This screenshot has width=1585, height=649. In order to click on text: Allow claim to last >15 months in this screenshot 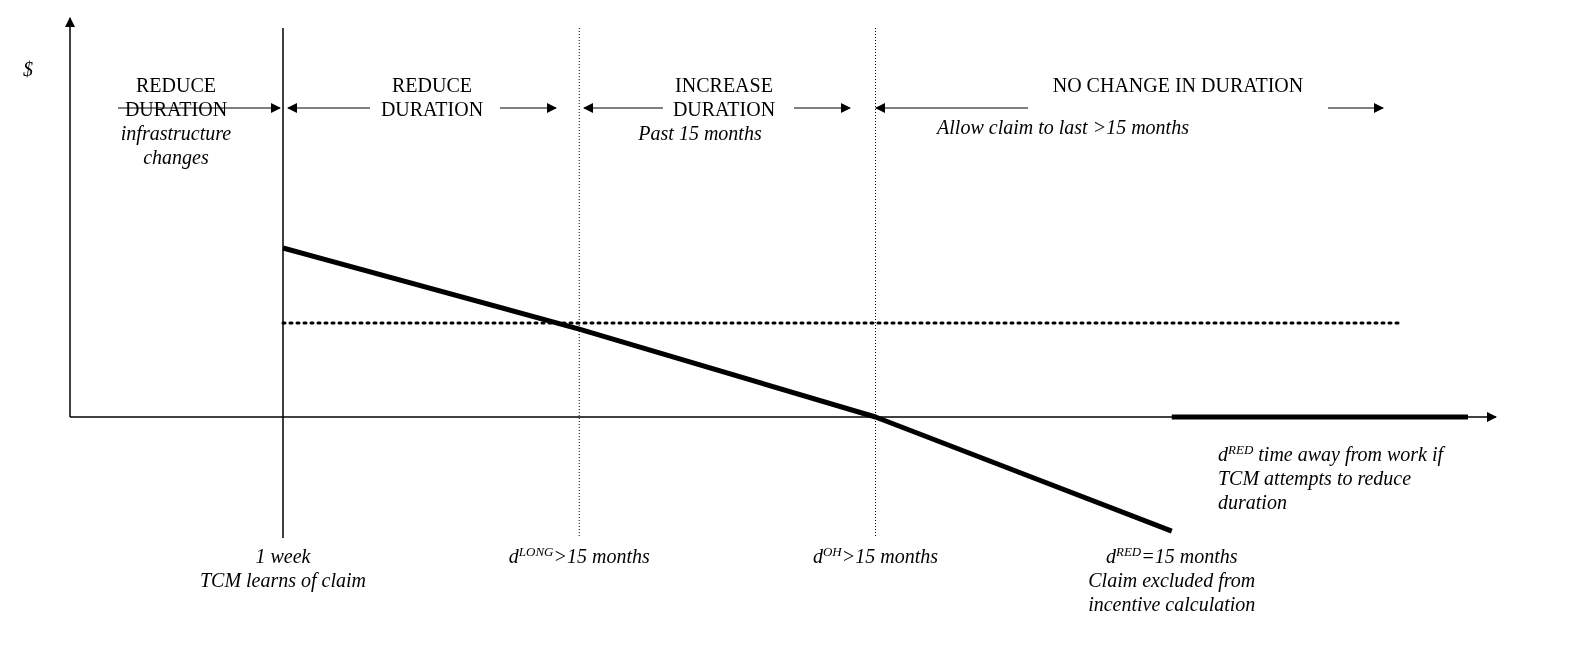, I will do `click(1062, 127)`.